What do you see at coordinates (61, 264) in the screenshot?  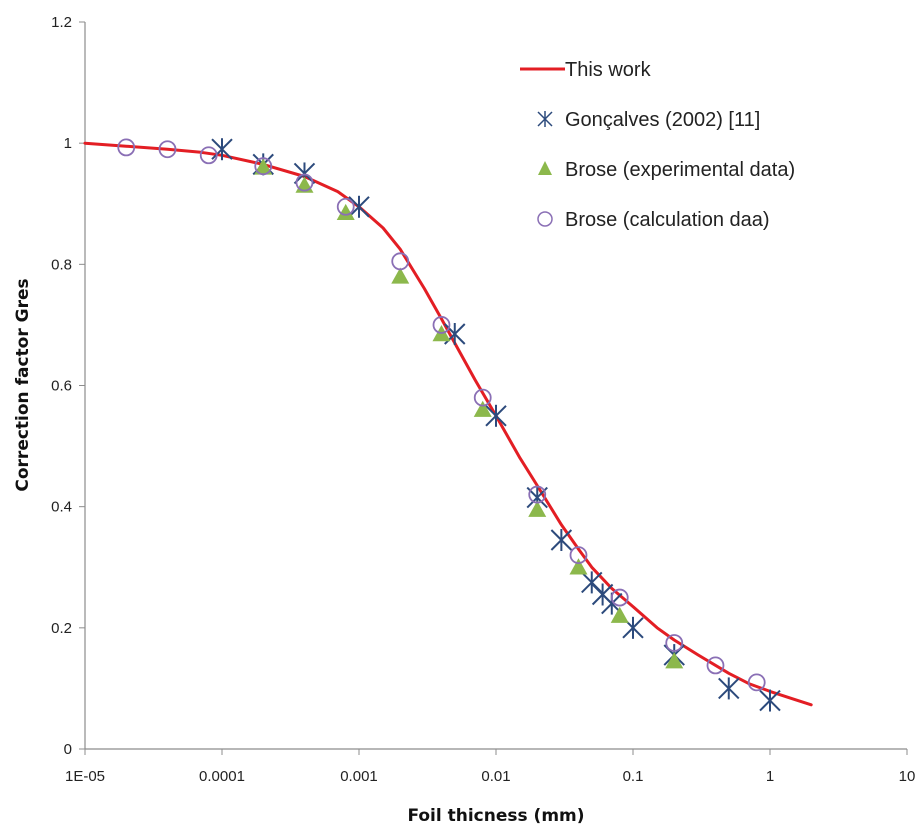 I see `y-tick-label: 0.8` at bounding box center [61, 264].